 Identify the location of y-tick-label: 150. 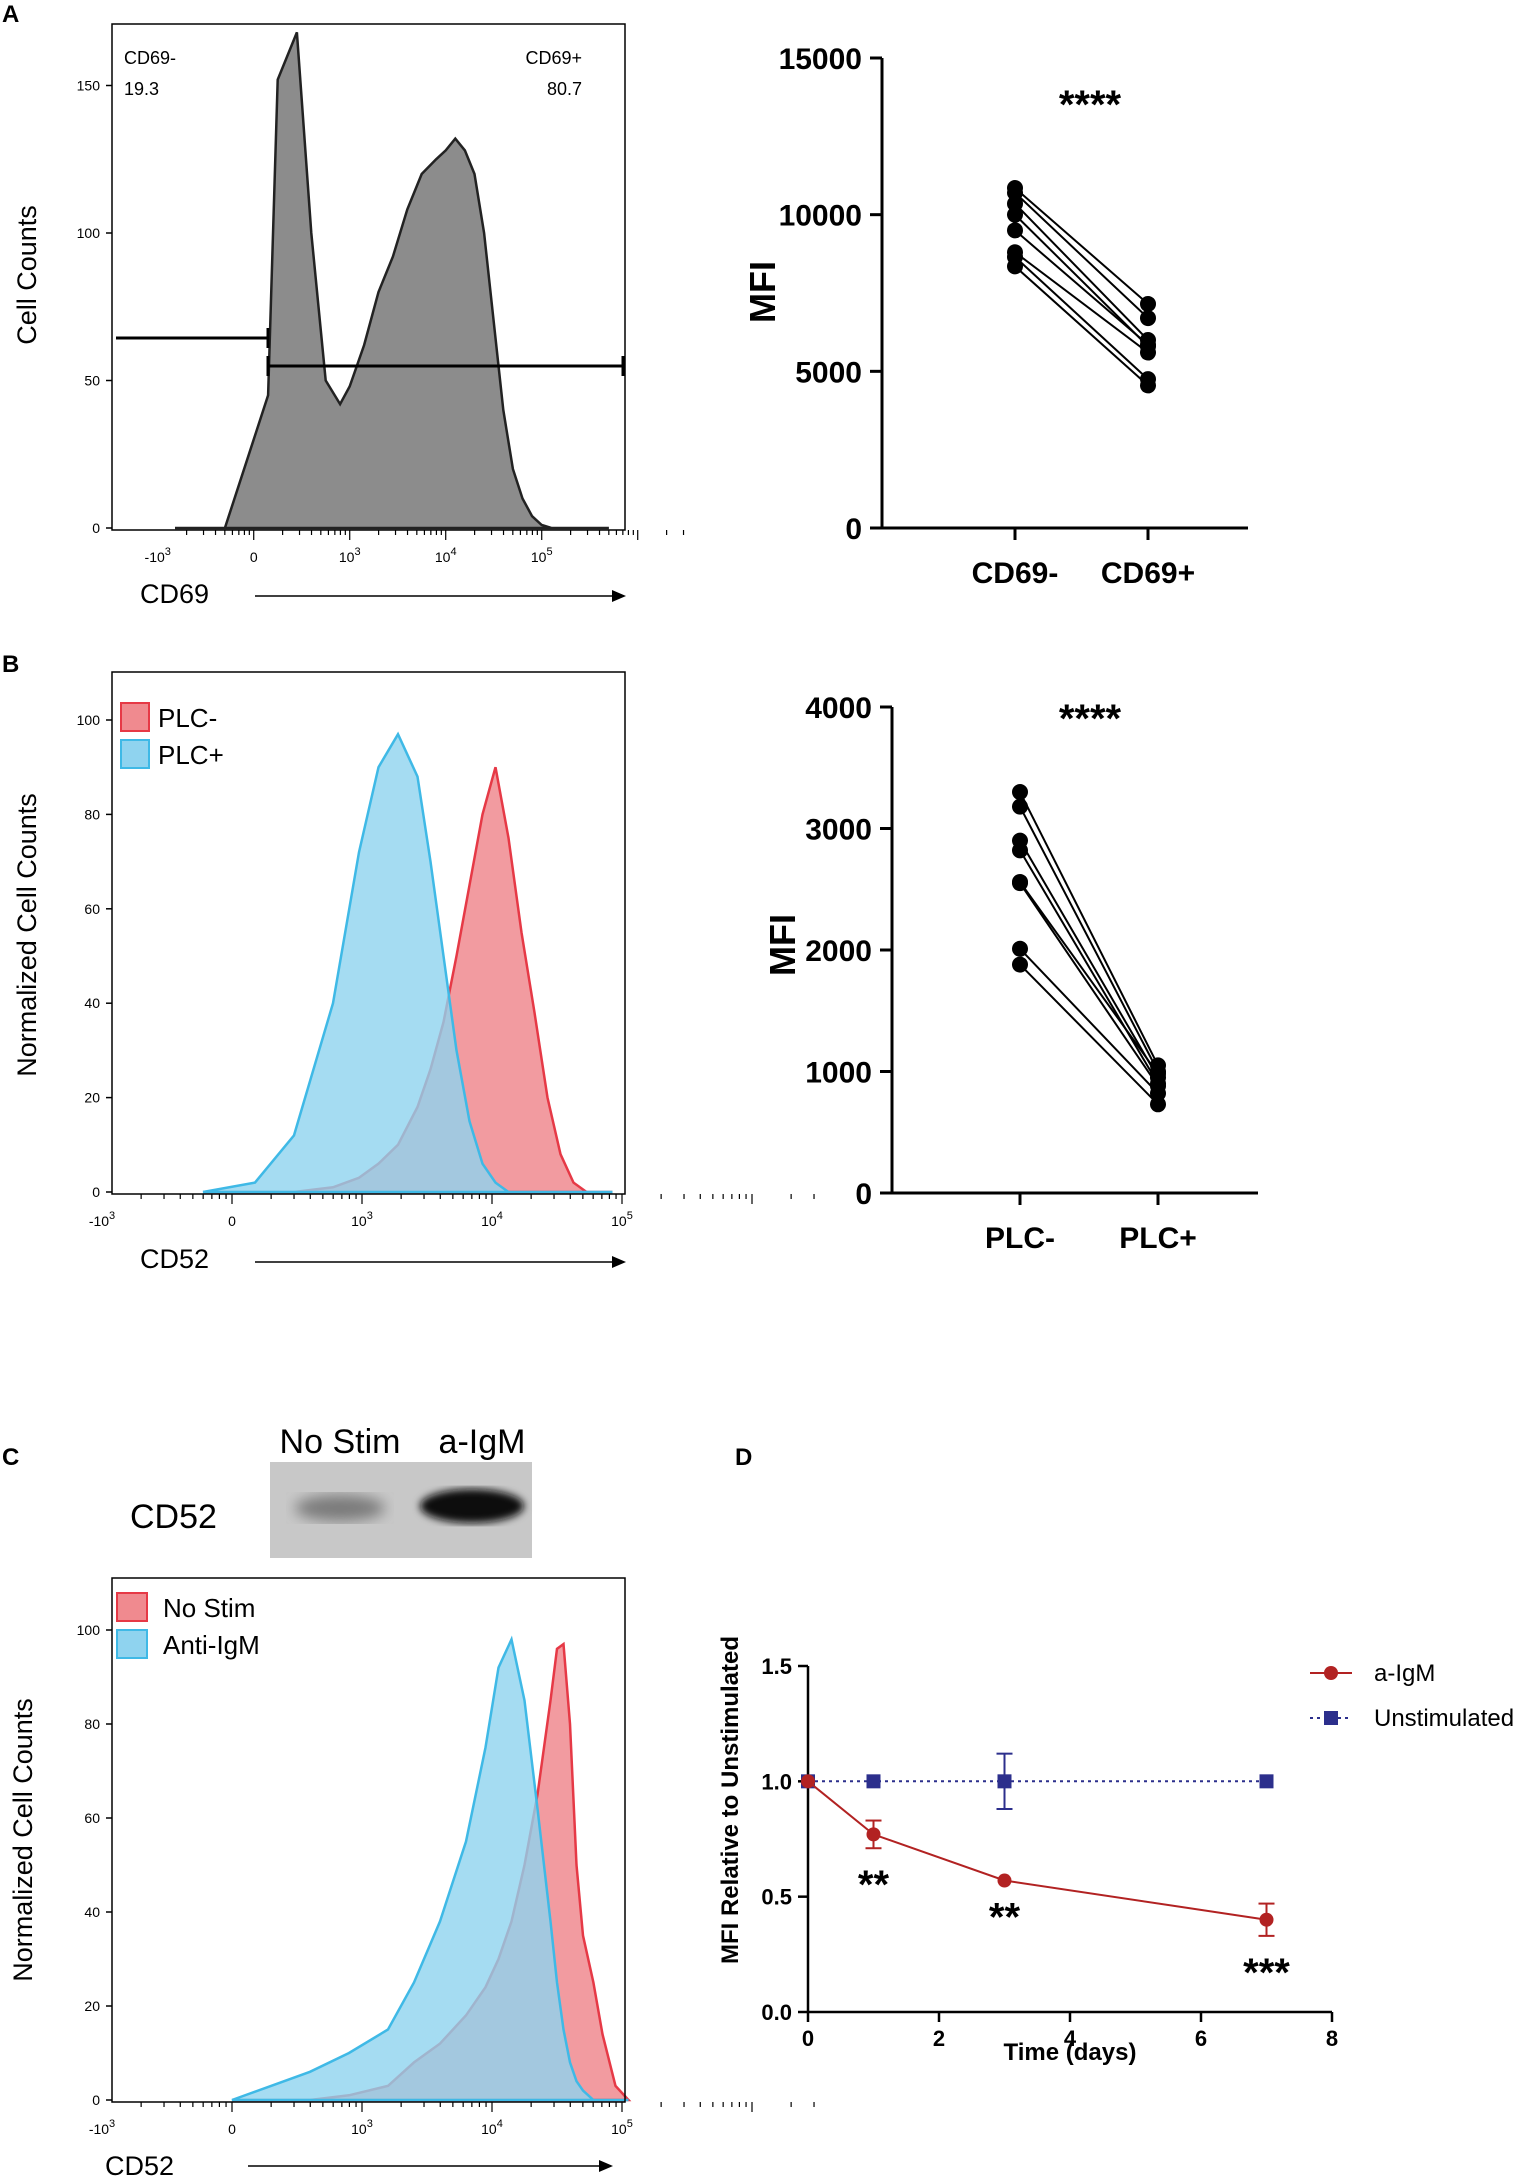
(89, 86).